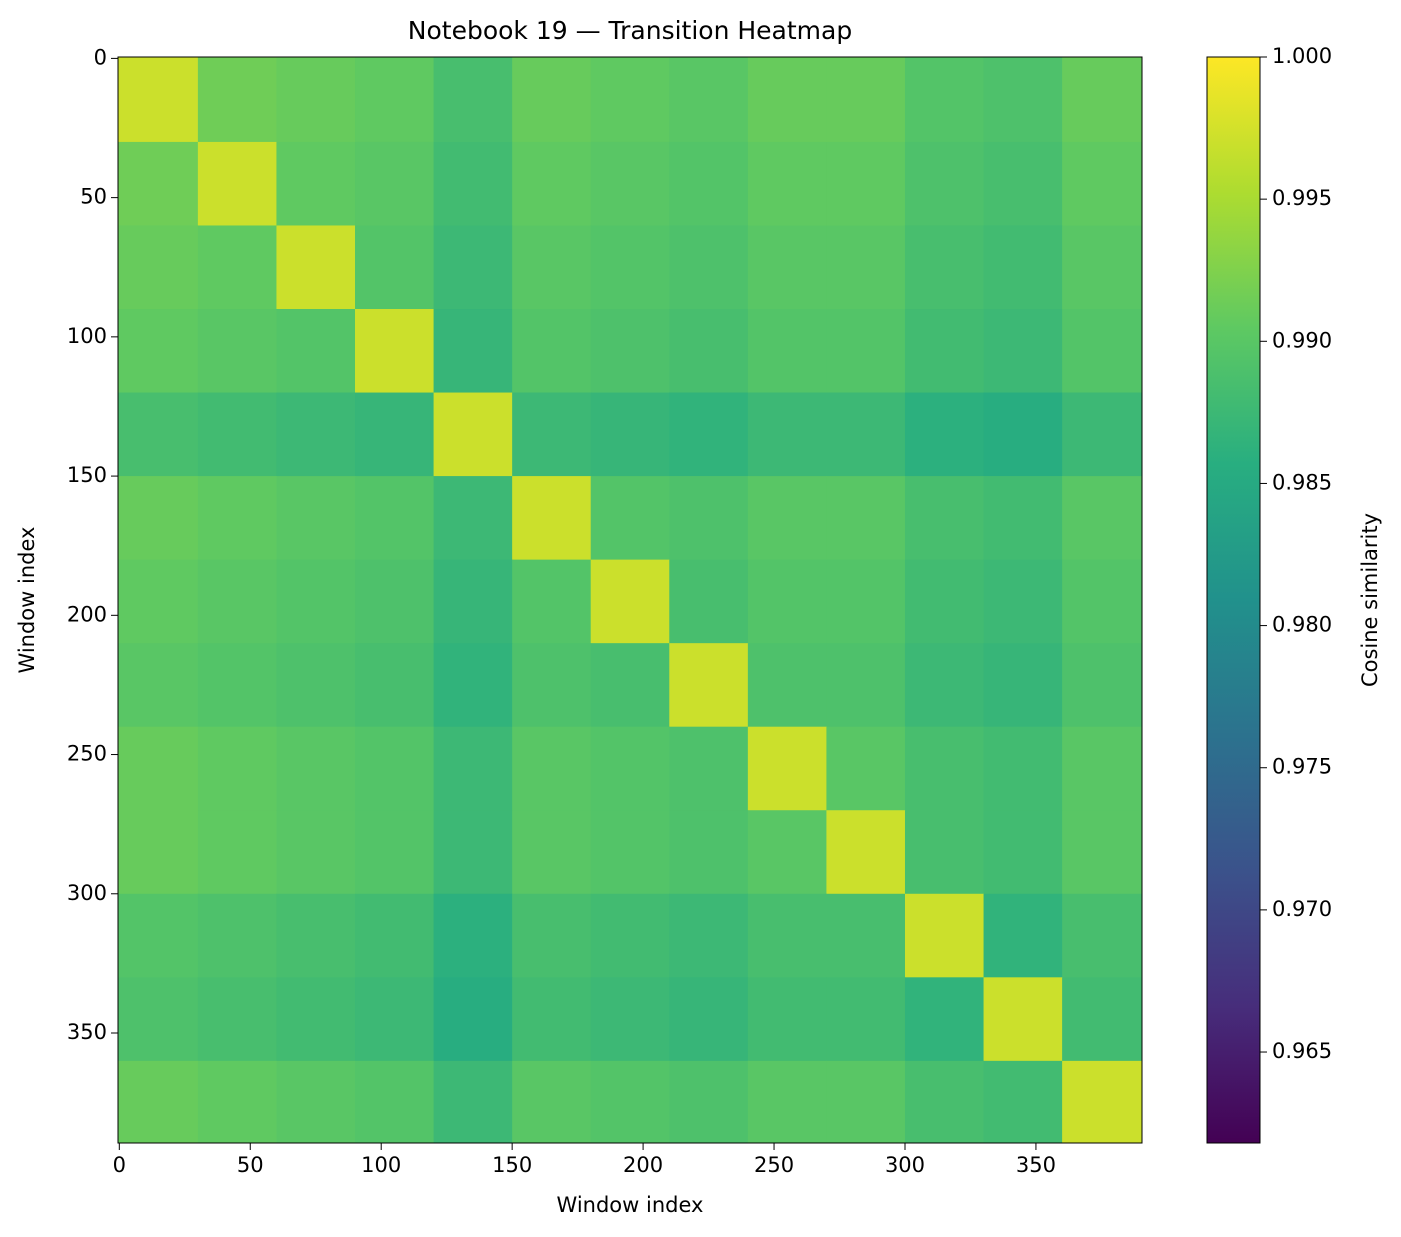  Describe the element at coordinates (87, 336) in the screenshot. I see `y-tick-label: 100` at that location.